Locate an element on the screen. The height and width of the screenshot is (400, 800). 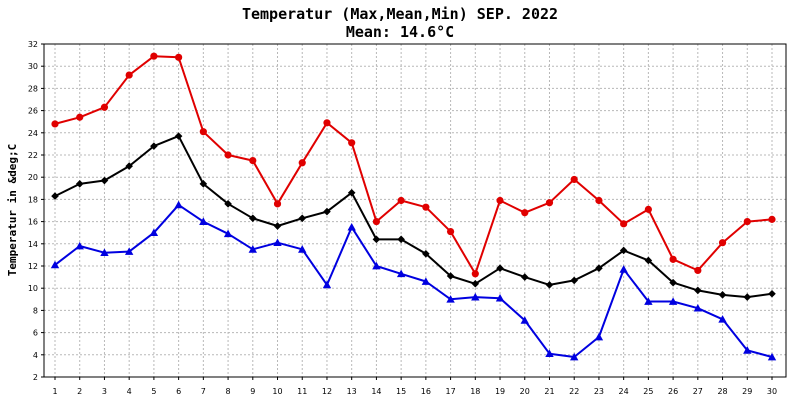
y-tick-label: 4 is located at coordinates (35, 355).